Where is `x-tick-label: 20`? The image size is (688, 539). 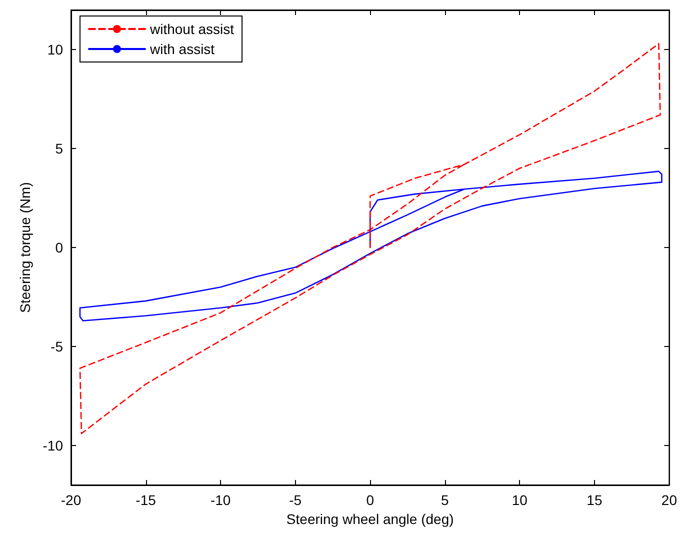 x-tick-label: 20 is located at coordinates (669, 500).